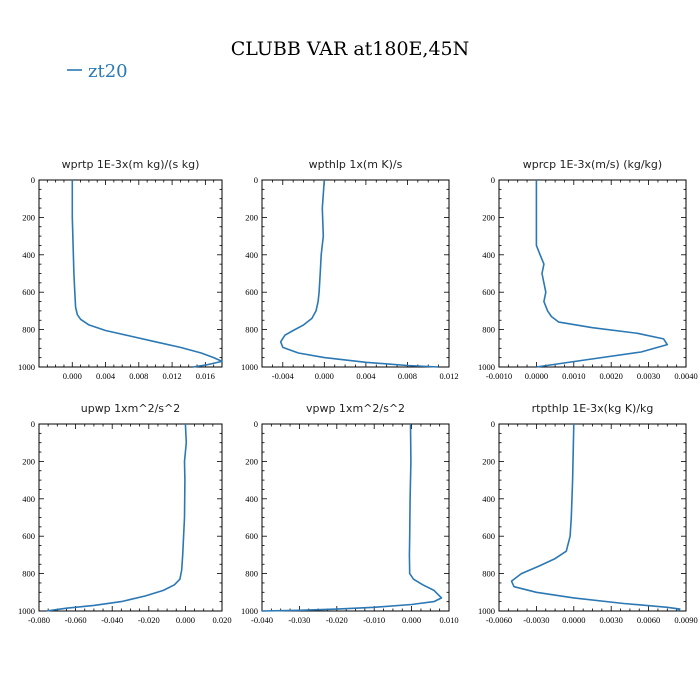 The image size is (700, 700). I want to click on x-tick-label: -0.0060, so click(499, 620).